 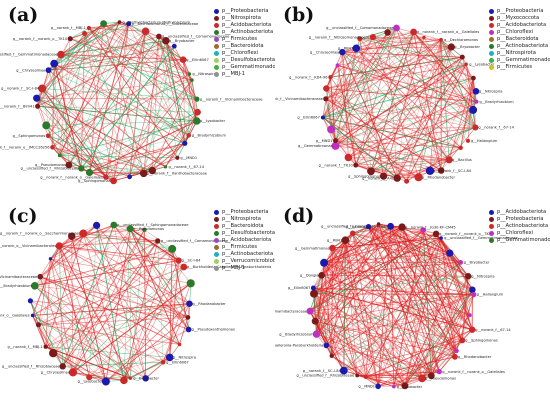 I want to click on node-label: g__norank_f__67-14, so click(x=496, y=128).